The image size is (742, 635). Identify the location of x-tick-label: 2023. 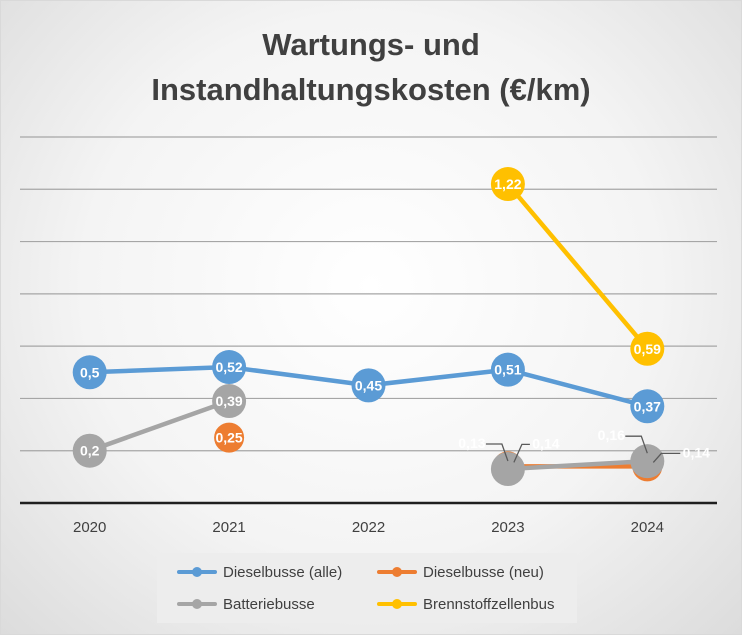
(507, 527).